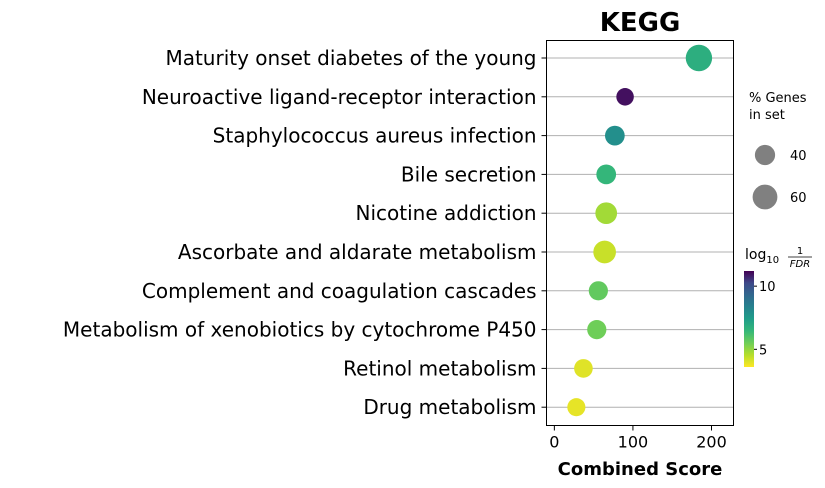 The image size is (825, 488). What do you see at coordinates (778, 98) in the screenshot?
I see `size-legend-title-line1: % Genes` at bounding box center [778, 98].